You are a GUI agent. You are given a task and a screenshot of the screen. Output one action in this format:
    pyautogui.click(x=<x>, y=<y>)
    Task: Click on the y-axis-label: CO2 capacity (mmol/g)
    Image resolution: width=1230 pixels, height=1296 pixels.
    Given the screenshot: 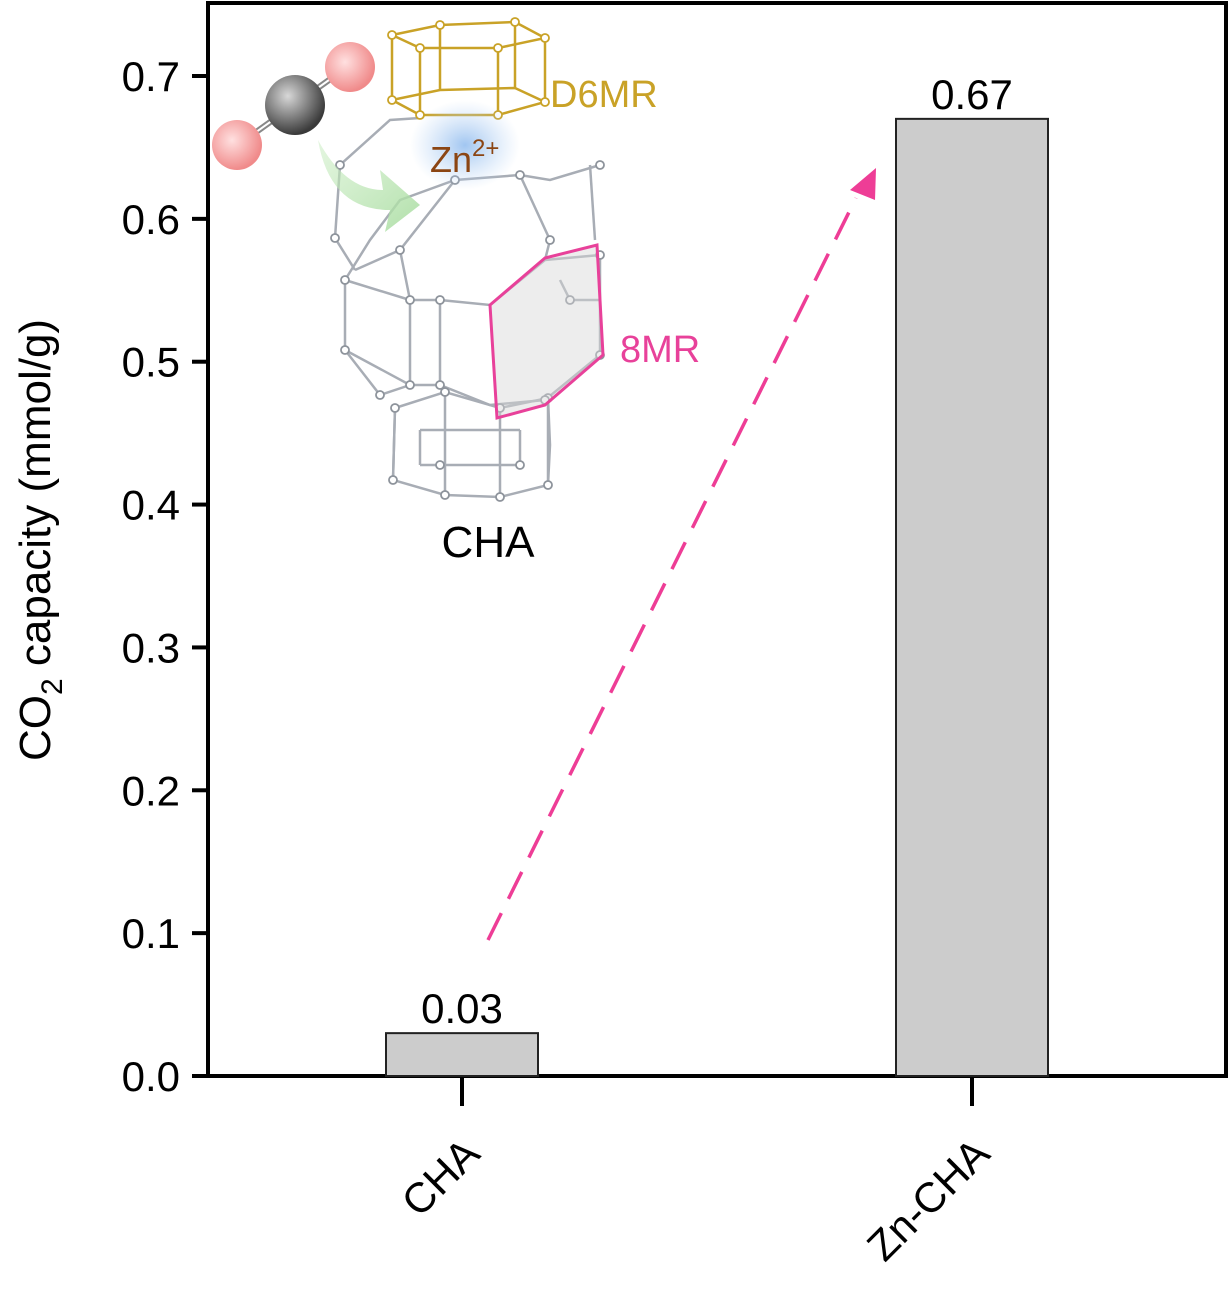 What is the action you would take?
    pyautogui.click(x=40, y=540)
    